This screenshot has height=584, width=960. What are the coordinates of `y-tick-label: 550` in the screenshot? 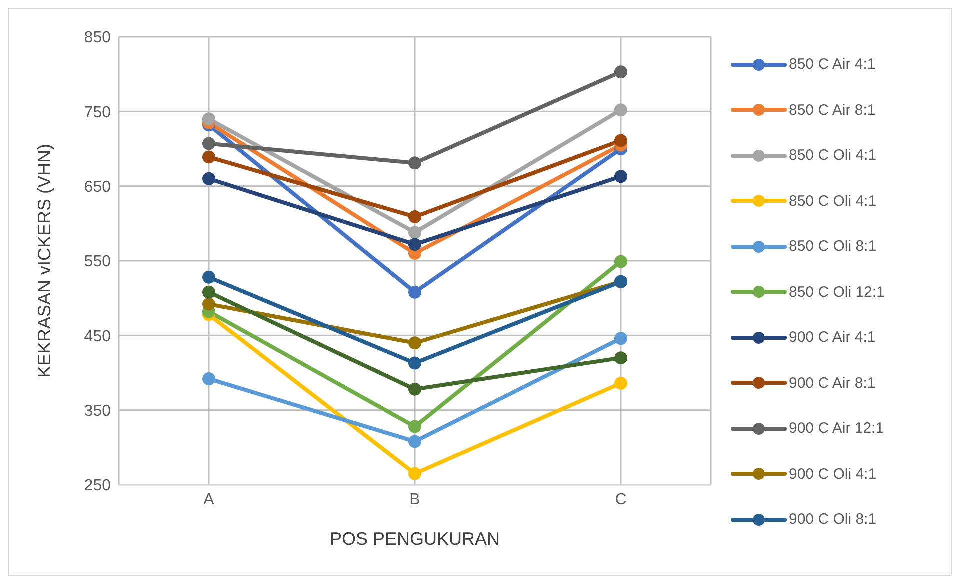 It's located at (98, 262).